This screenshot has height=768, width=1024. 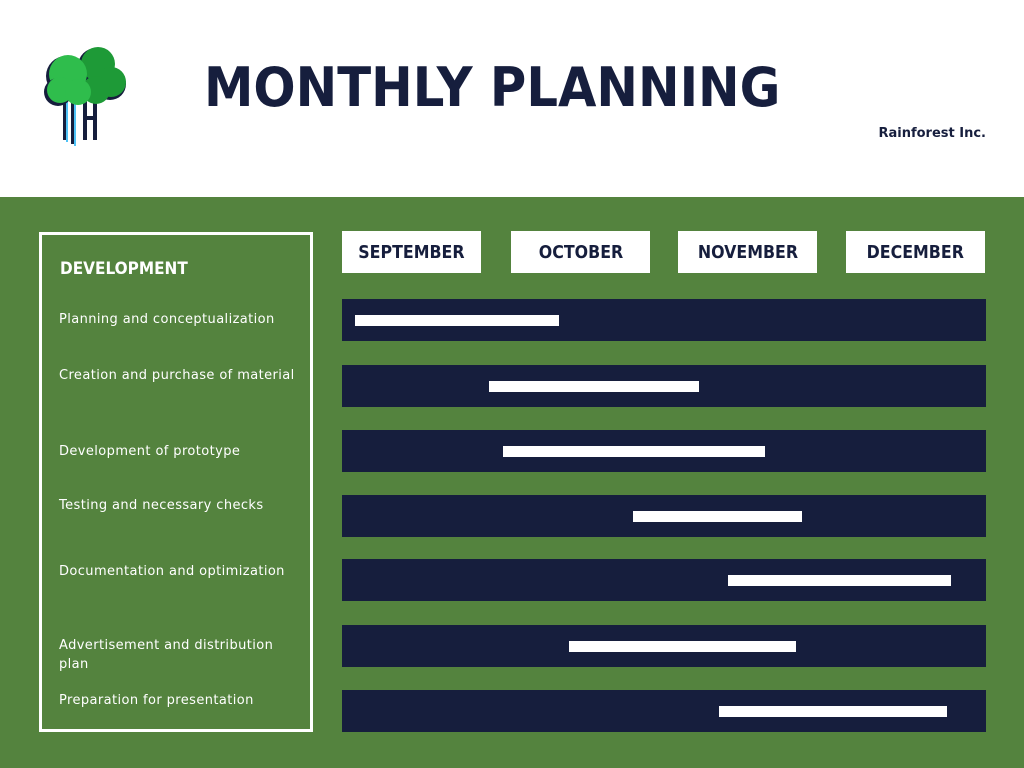 I want to click on month-label: NOVEMBER, so click(x=747, y=252).